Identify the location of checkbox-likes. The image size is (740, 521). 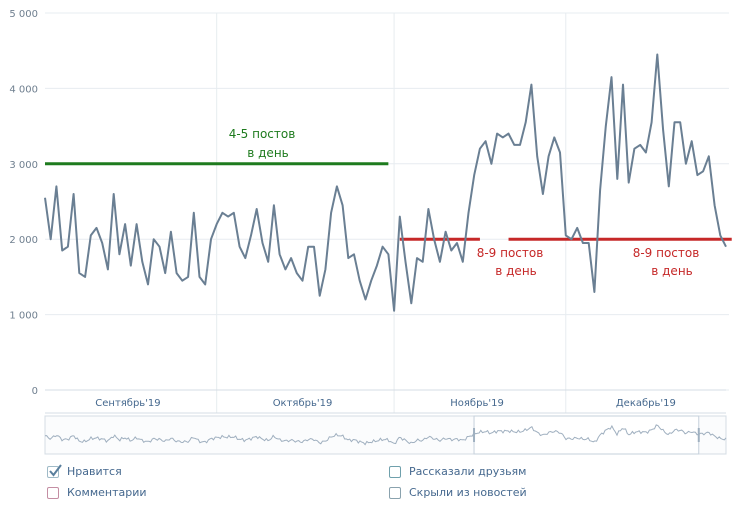
(54, 470).